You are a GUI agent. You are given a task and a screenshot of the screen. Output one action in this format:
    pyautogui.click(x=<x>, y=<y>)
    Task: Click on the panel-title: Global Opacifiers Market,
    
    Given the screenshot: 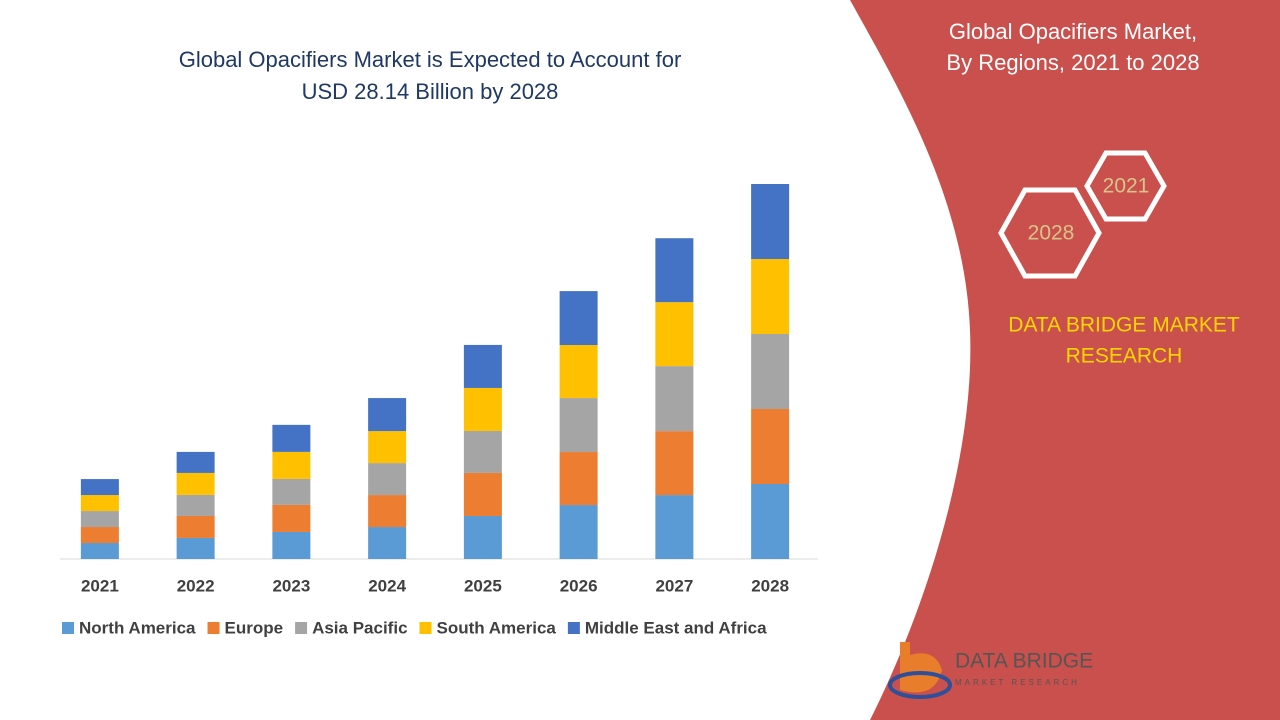 What is the action you would take?
    pyautogui.click(x=1073, y=31)
    